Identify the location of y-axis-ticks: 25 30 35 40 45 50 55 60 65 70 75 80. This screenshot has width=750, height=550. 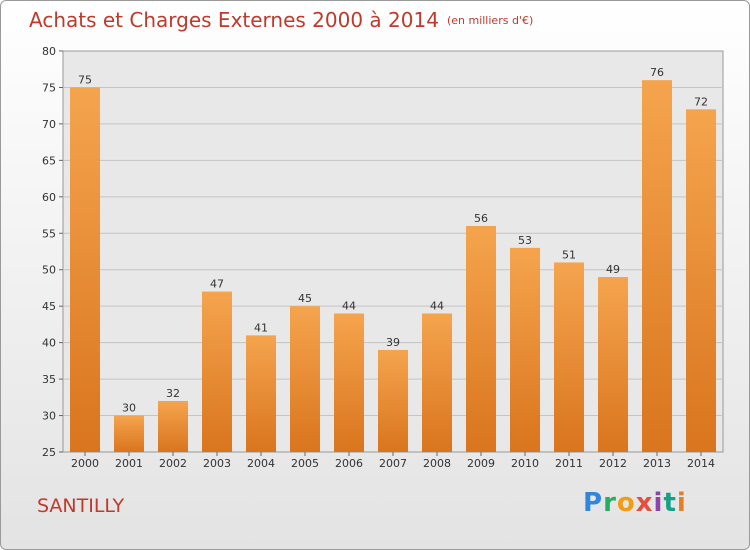
(52, 252).